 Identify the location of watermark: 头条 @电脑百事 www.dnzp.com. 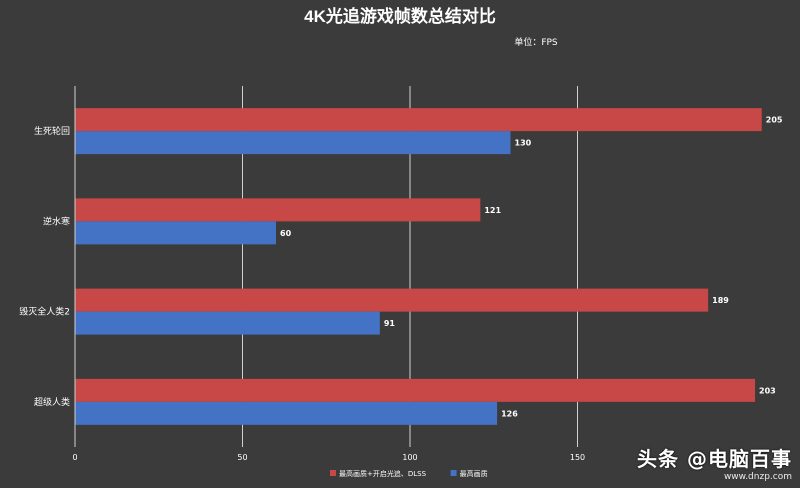
(714, 462).